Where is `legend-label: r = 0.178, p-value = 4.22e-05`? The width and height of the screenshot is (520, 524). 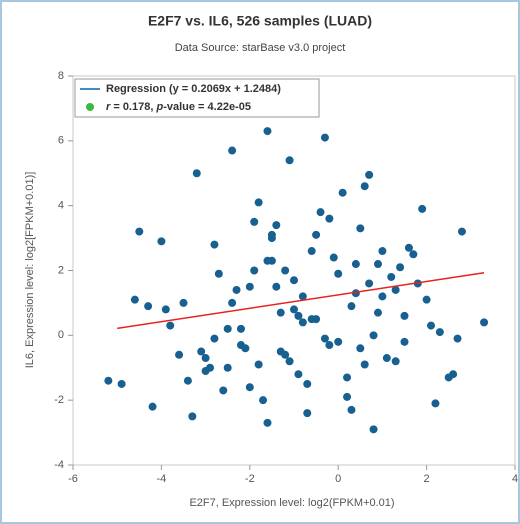
legend-label: r = 0.178, p-value = 4.22e-05 is located at coordinates (178, 107).